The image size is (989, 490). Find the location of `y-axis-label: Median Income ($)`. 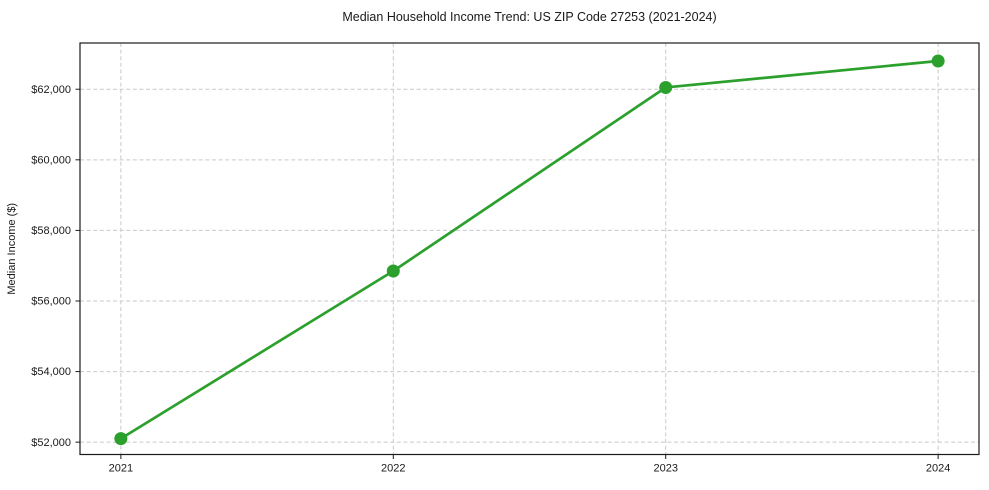

y-axis-label: Median Income ($) is located at coordinates (12, 249).